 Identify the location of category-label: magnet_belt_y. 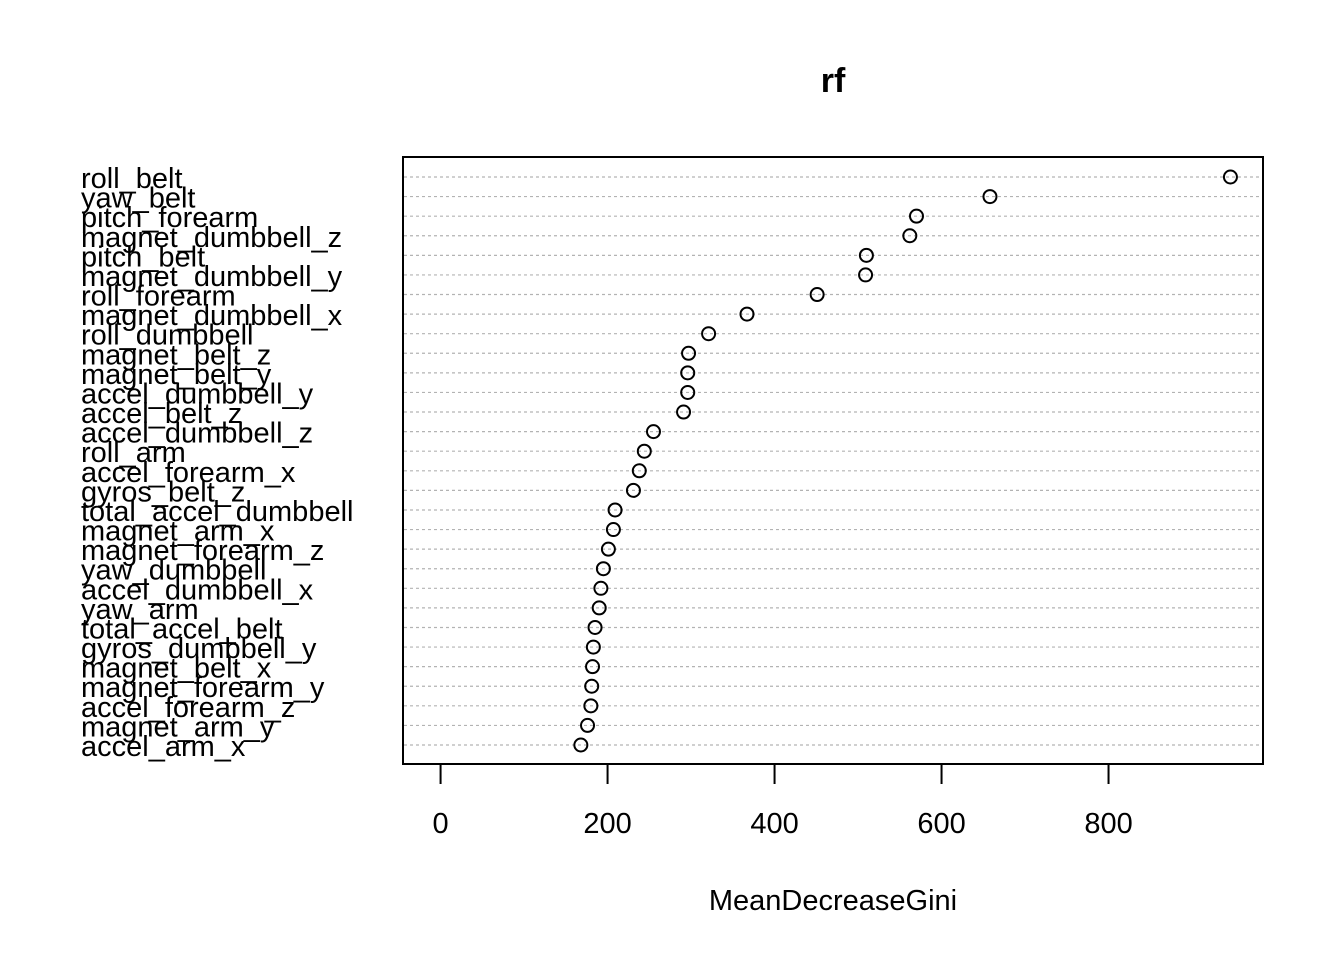
(176, 375).